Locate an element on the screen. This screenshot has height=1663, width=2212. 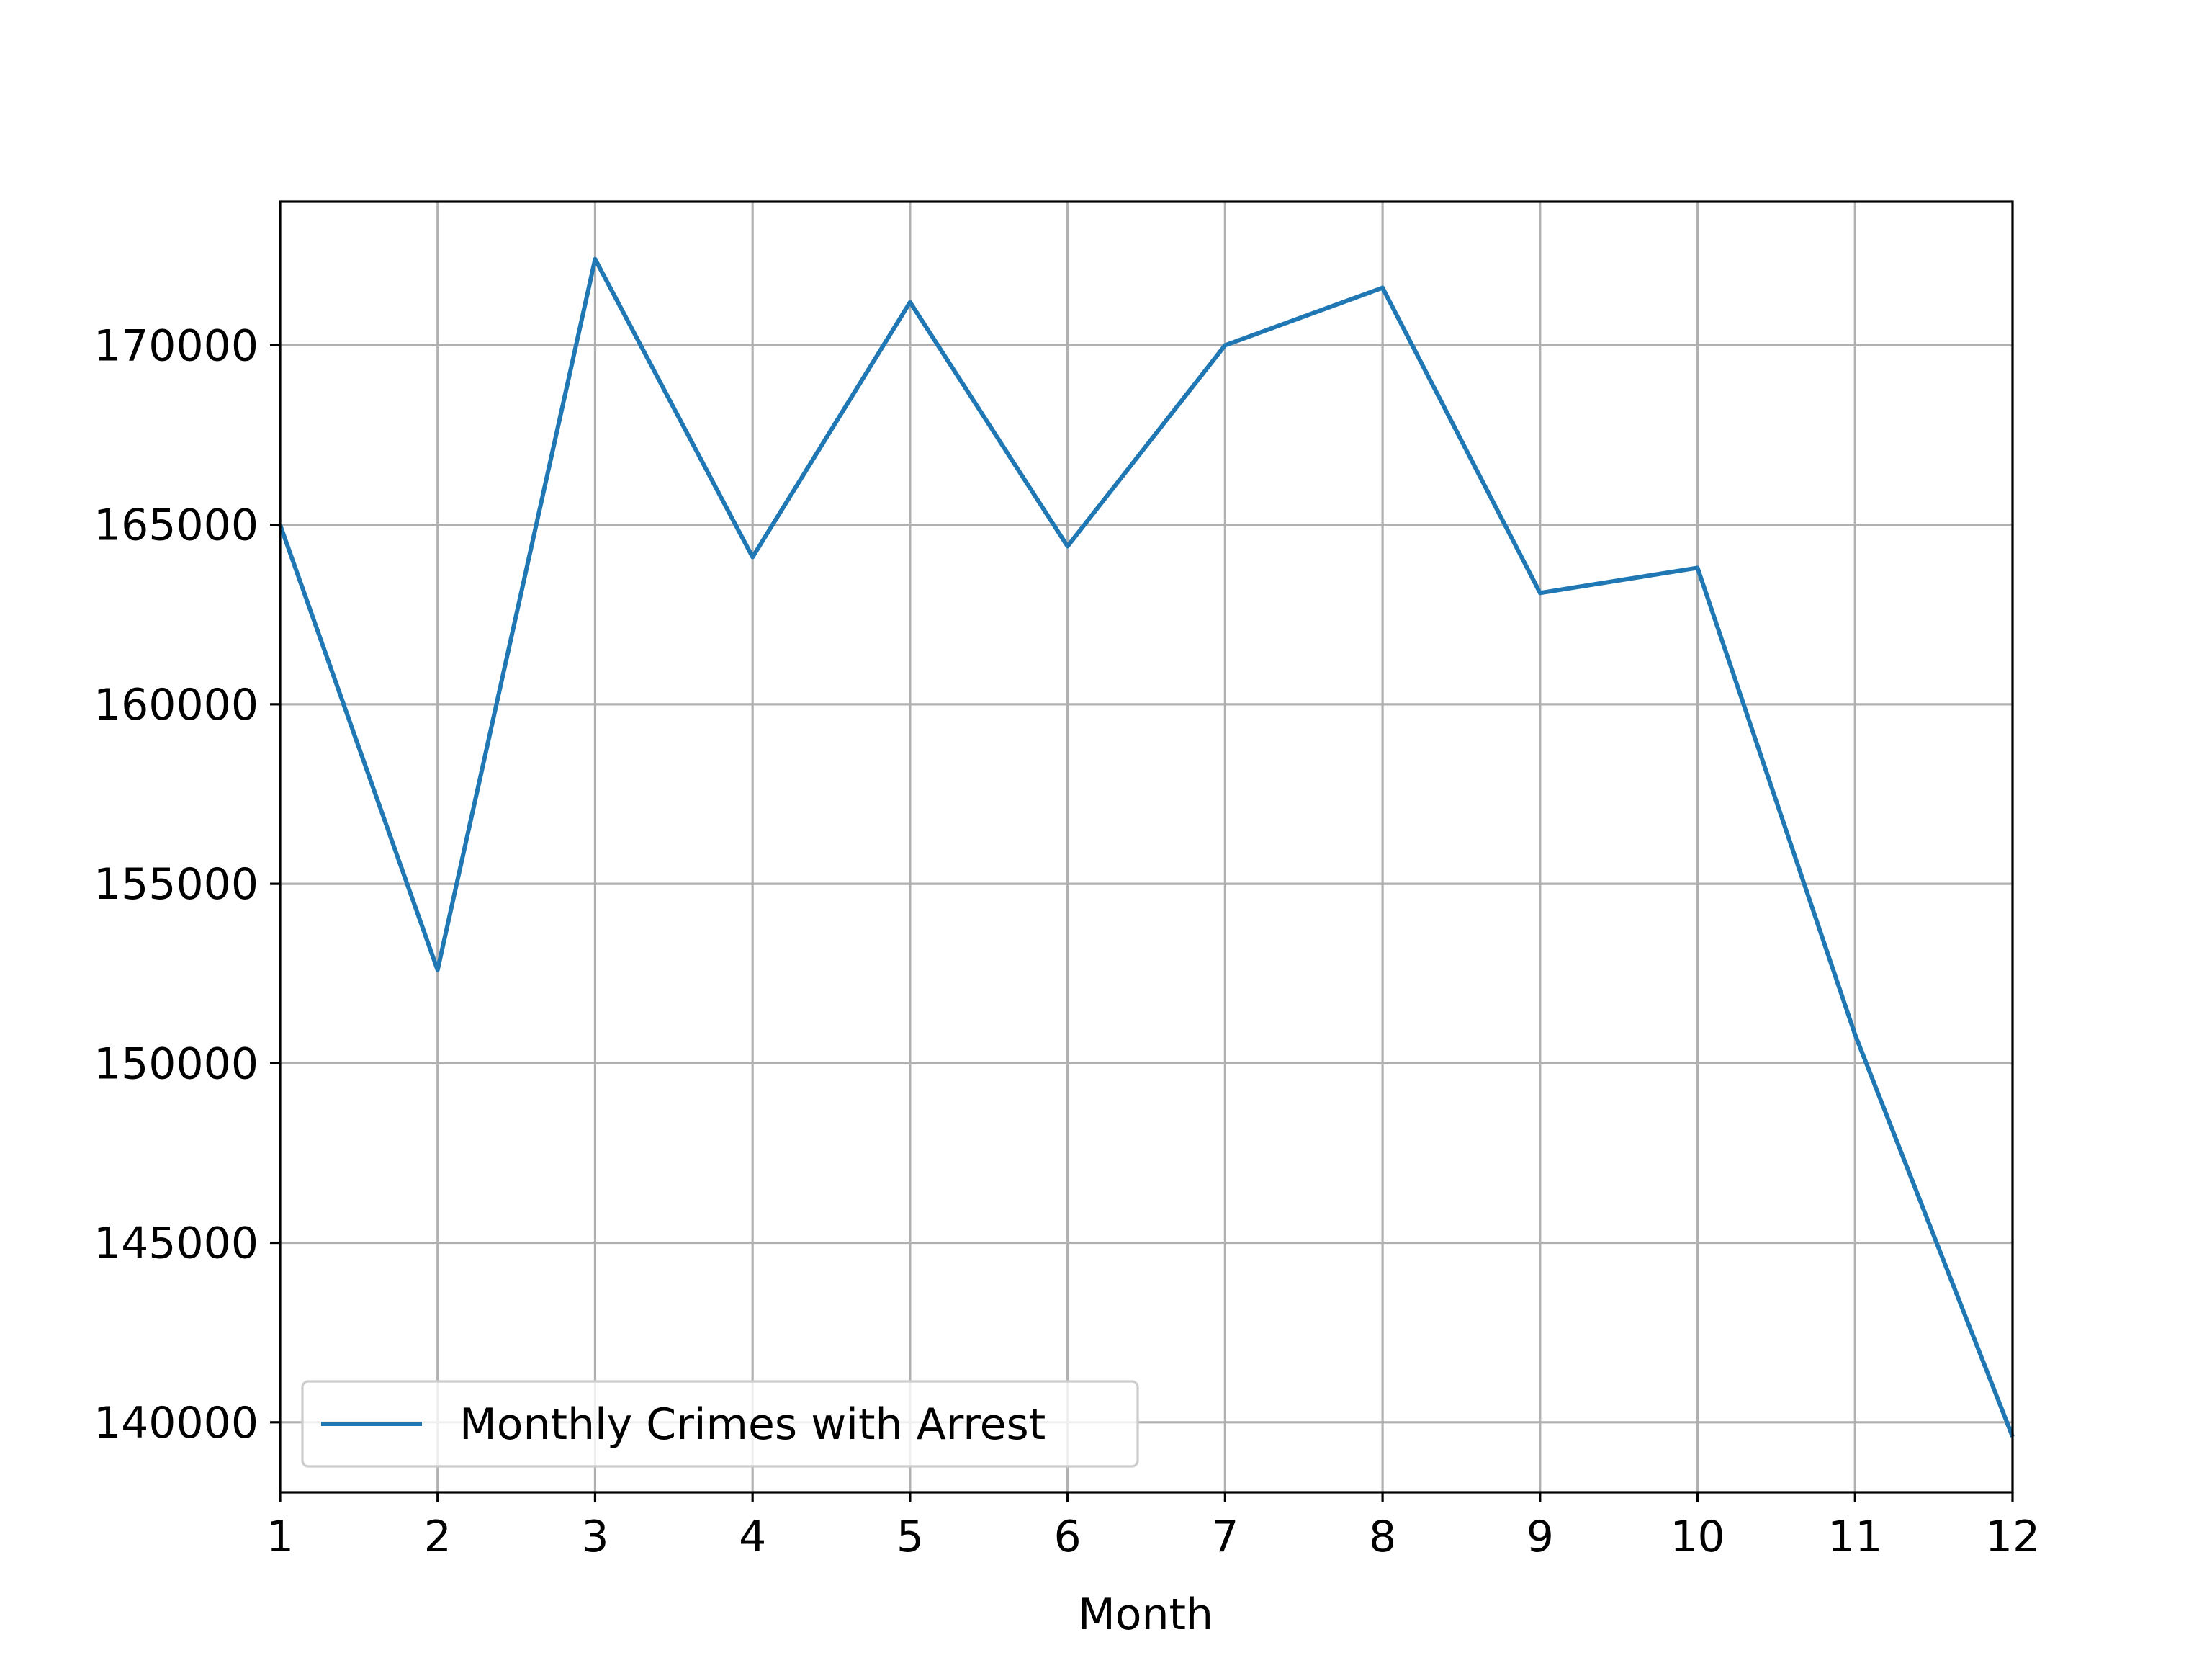
x-tick-label: 8 is located at coordinates (1382, 1537).